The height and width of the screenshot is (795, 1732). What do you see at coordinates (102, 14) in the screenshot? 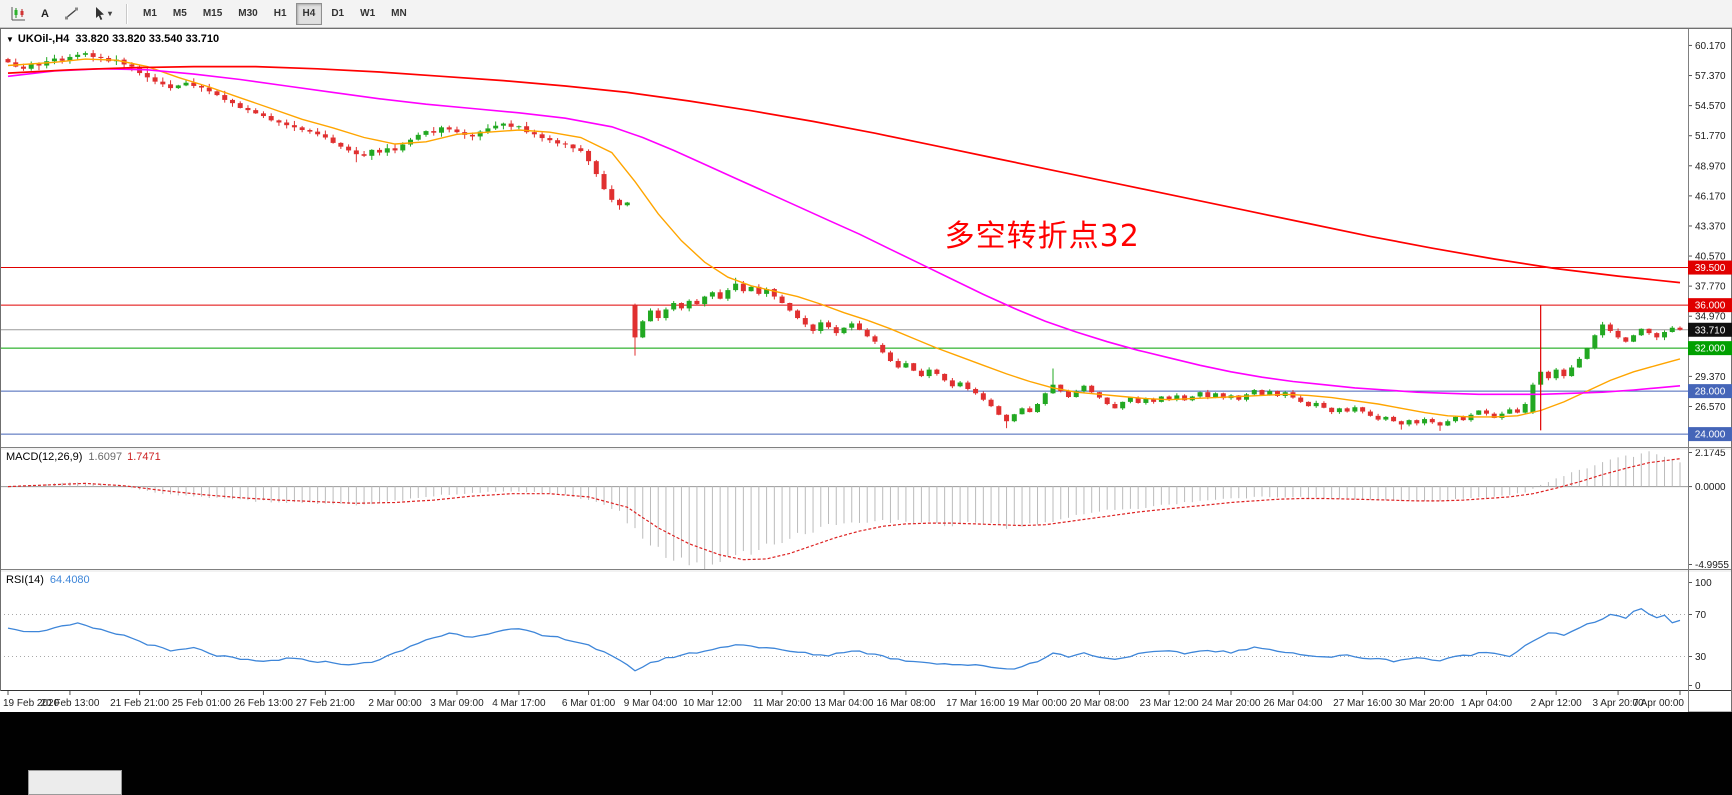
I see `cursor-tool-button: ▾` at bounding box center [102, 14].